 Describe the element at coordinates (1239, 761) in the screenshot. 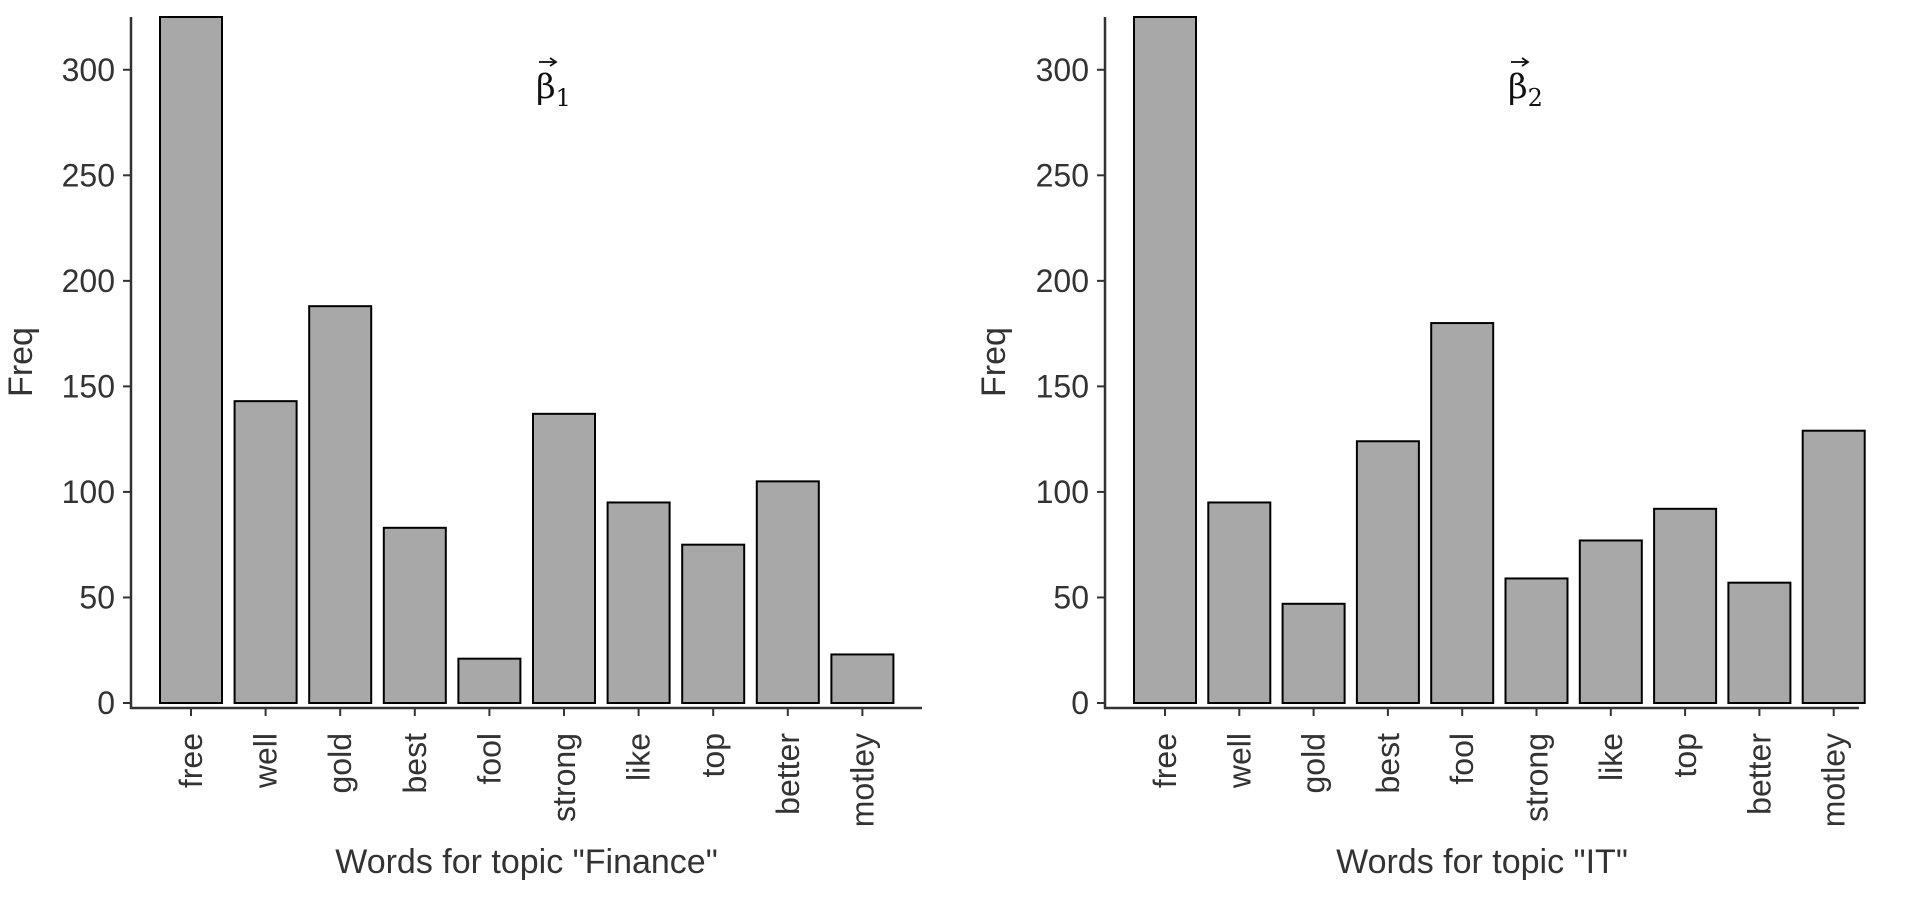

I see `panel-2-x-tick-label-well: well` at that location.